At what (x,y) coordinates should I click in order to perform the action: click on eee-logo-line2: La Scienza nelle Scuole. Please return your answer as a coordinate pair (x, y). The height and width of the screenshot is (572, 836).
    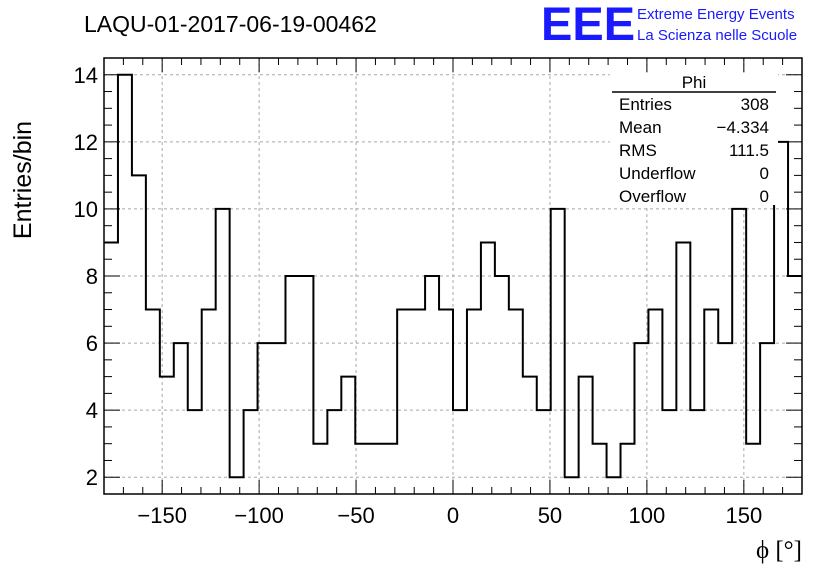
    Looking at the image, I should click on (717, 35).